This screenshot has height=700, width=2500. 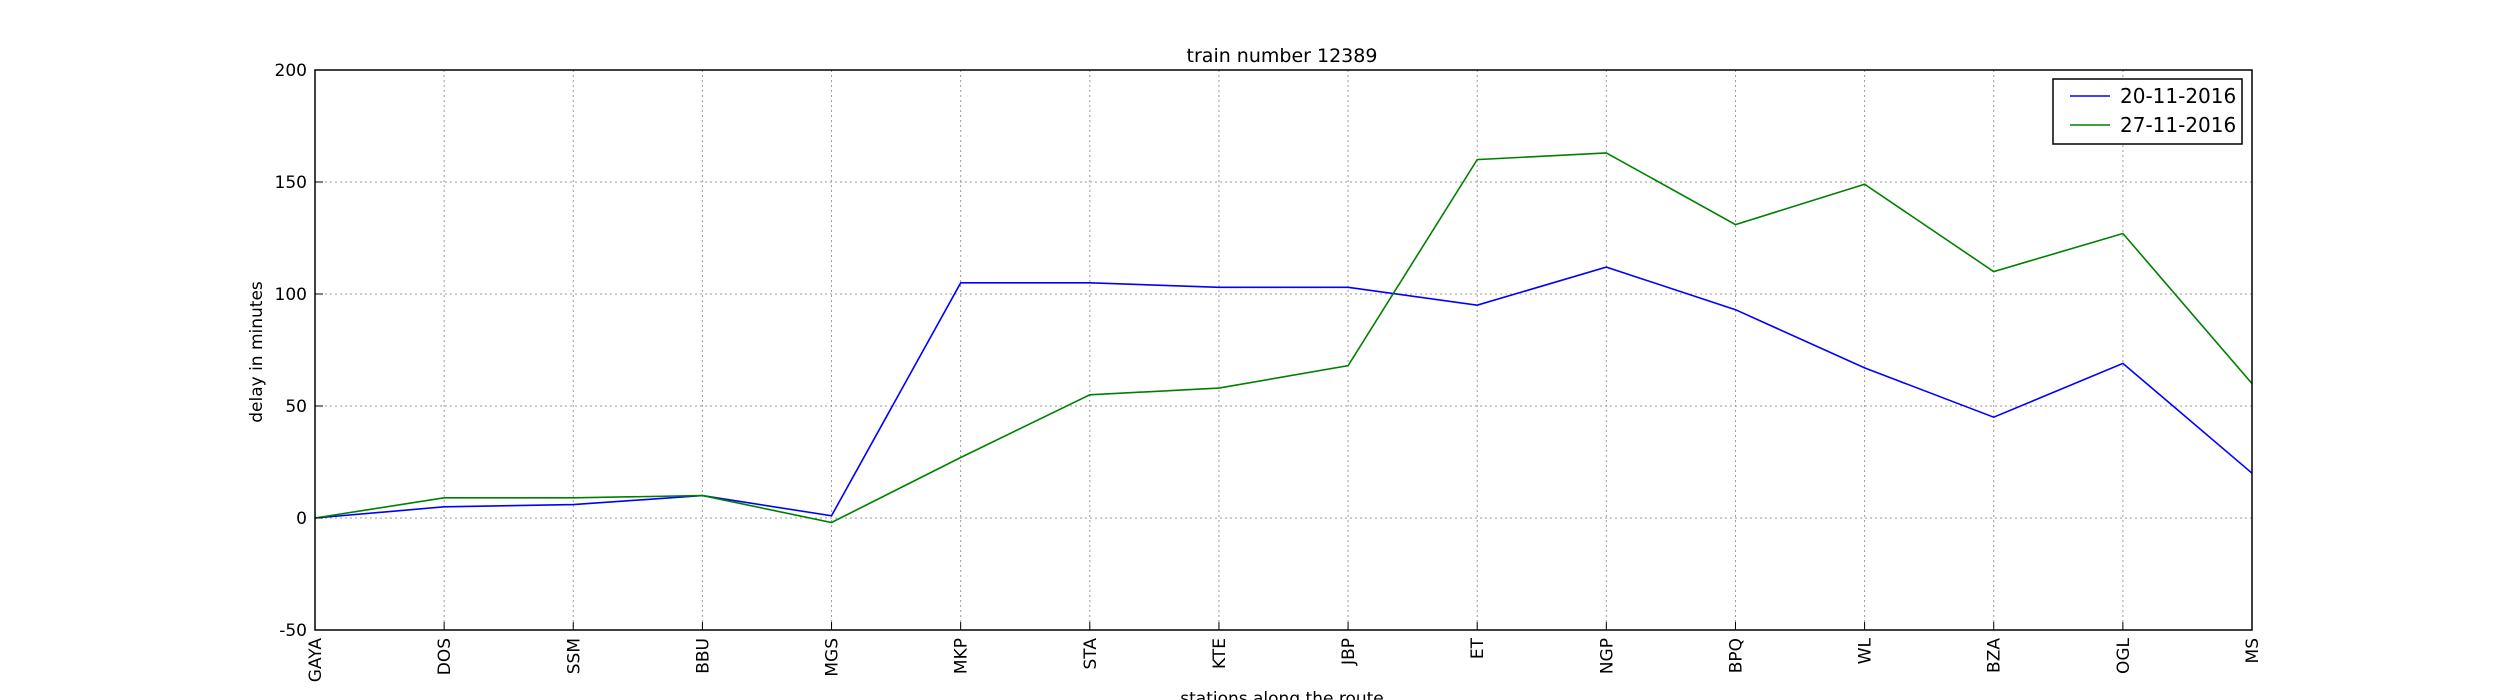 I want to click on y-tick-label-100: 100, so click(x=291, y=295).